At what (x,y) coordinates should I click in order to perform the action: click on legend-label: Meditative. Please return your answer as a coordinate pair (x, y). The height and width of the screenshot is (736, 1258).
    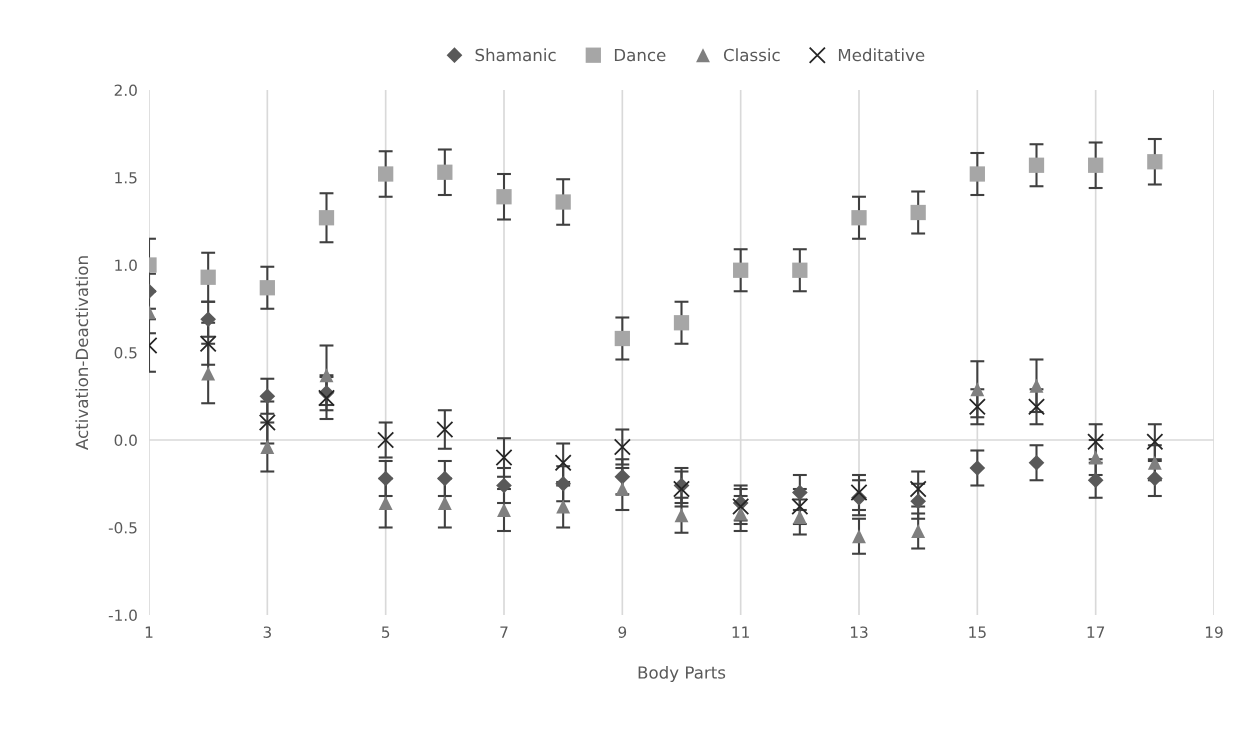
    Looking at the image, I should click on (881, 55).